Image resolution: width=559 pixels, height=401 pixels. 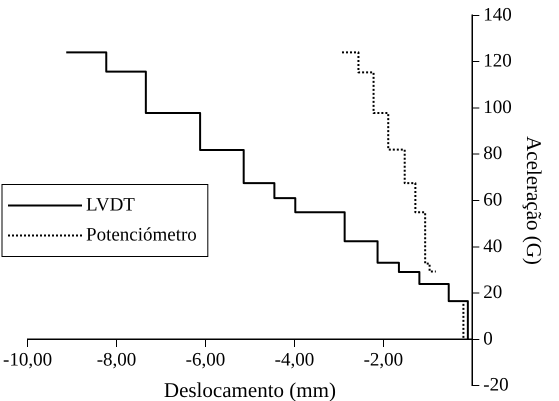 I want to click on y-tick-label: 40, so click(x=492, y=246).